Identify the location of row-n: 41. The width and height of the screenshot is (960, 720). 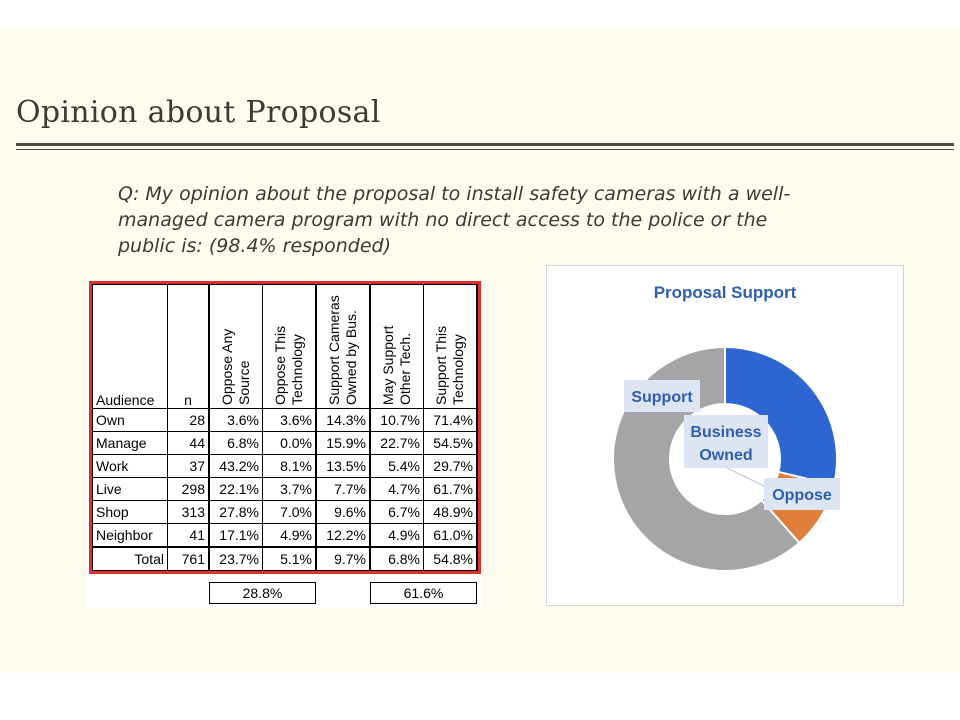
(188, 535).